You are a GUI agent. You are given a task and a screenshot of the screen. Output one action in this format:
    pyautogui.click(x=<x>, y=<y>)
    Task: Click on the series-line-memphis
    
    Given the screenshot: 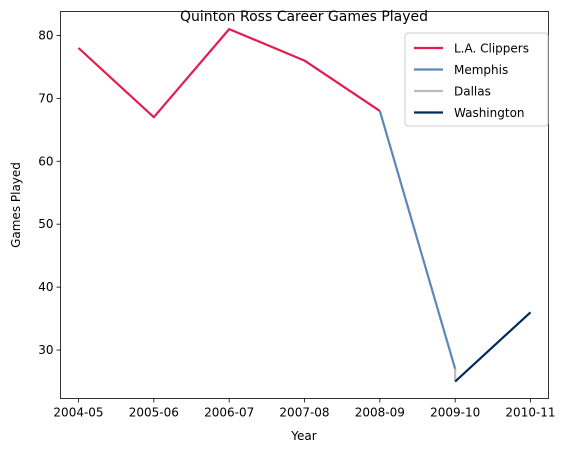 What is the action you would take?
    pyautogui.click(x=417, y=240)
    